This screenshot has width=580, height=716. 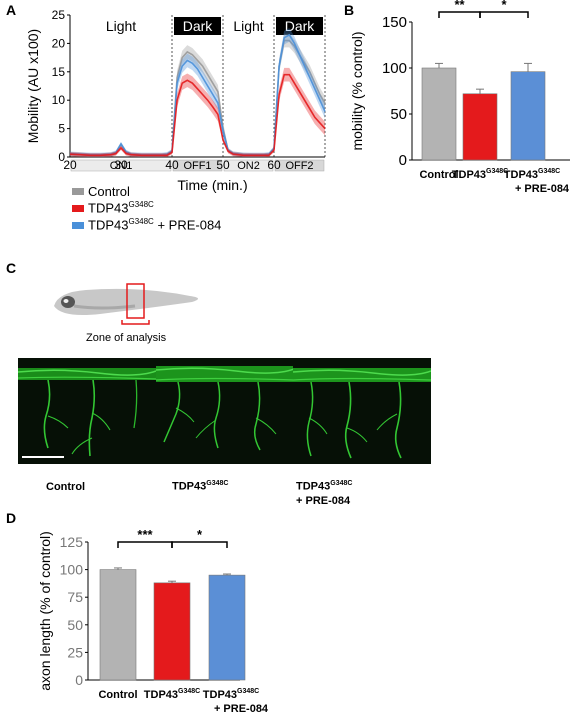 I want to click on panel-label-c: C, so click(x=11, y=268).